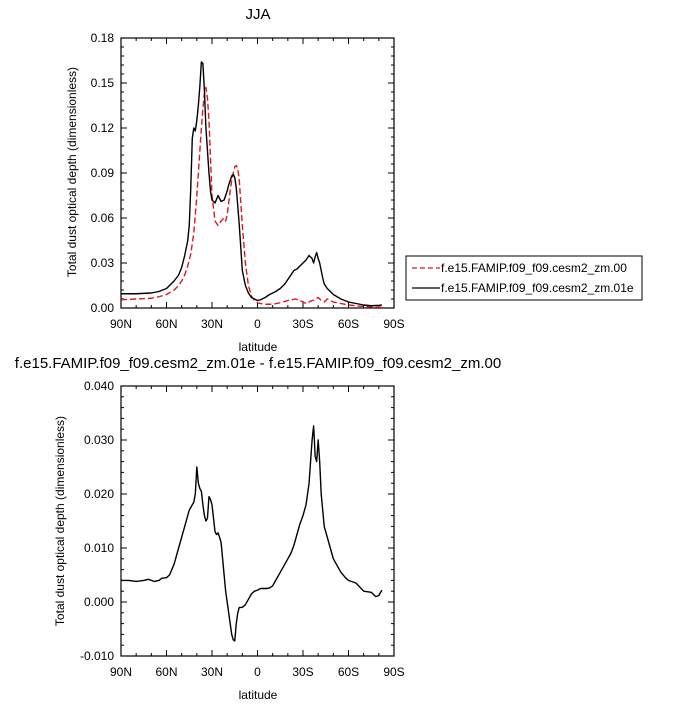 Image resolution: width=691 pixels, height=708 pixels. I want to click on bottom-y-tick-label: 0.030, so click(99, 440).